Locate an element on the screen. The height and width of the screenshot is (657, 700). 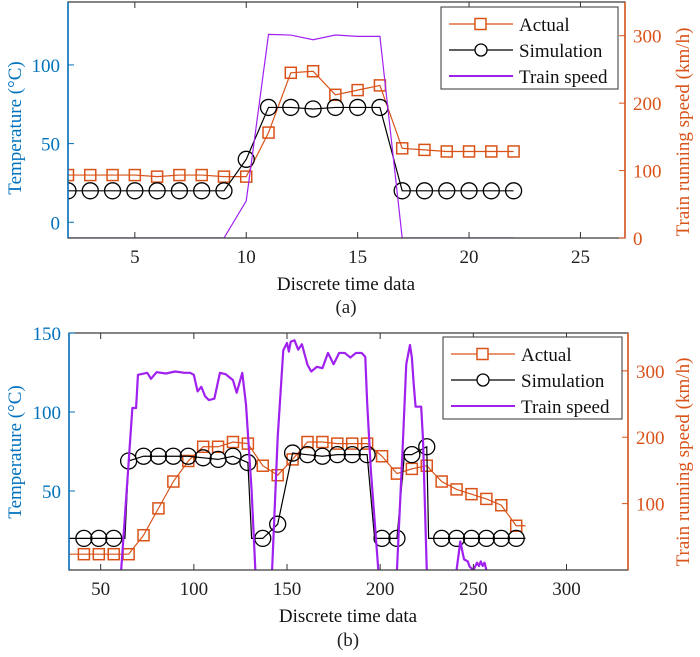
y-left-tick-label: 150 is located at coordinates (47, 334).